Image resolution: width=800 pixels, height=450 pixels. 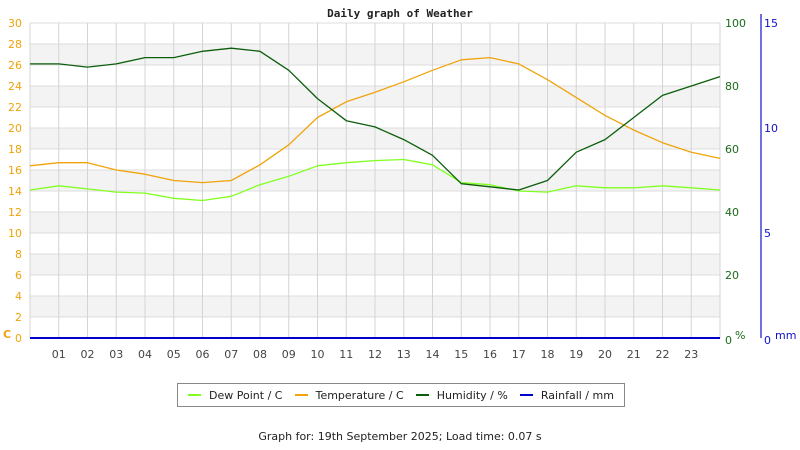 What do you see at coordinates (576, 354) in the screenshot?
I see `svg-text: 19` at bounding box center [576, 354].